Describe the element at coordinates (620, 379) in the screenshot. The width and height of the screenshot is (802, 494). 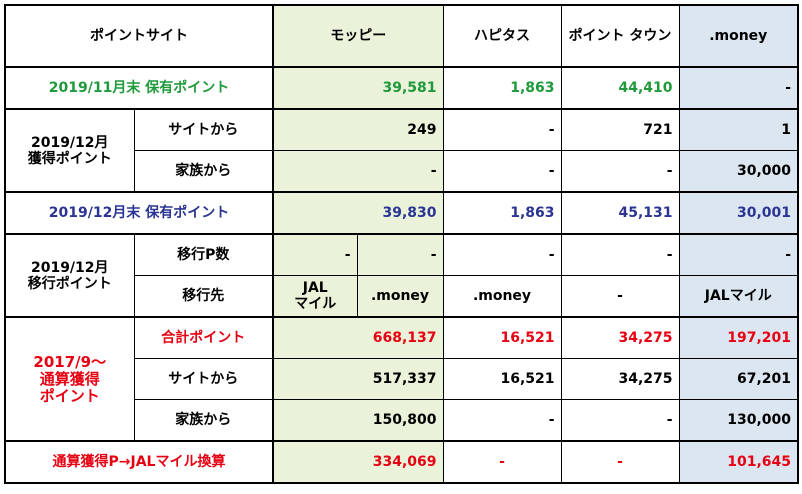
I see `cumulative-site-pointtown: 34,275` at that location.